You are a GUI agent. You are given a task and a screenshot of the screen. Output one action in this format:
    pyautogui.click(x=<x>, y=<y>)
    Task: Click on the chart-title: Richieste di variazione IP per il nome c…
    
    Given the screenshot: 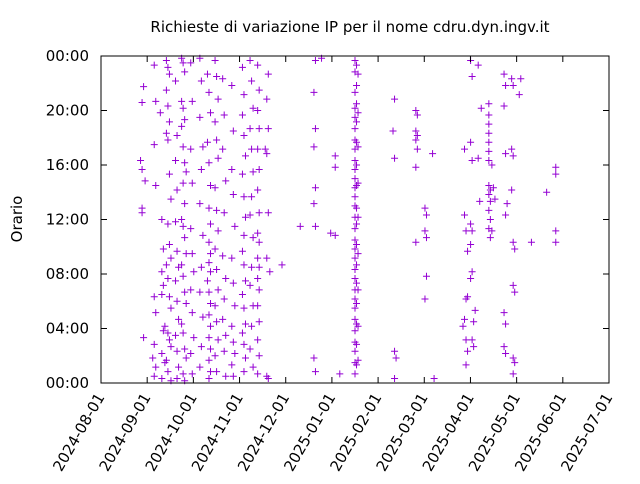 What is the action you would take?
    pyautogui.click(x=349, y=27)
    